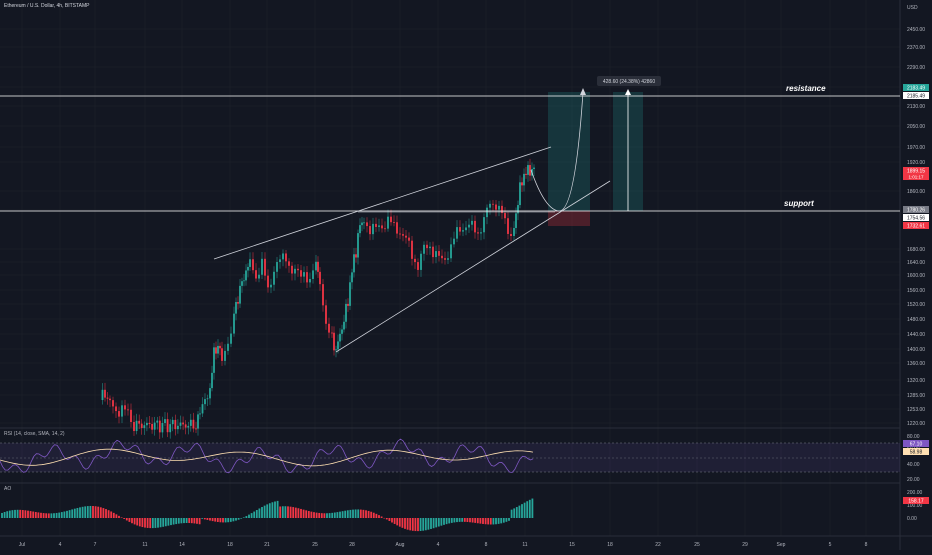 The height and width of the screenshot is (555, 932). Describe the element at coordinates (473, 266) in the screenshot. I see `wedge-lower-line` at that location.